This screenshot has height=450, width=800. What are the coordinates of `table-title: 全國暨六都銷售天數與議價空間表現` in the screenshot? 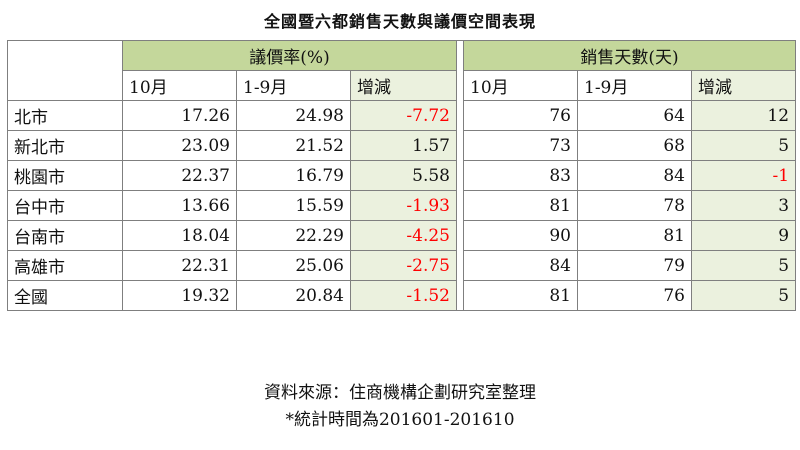 It's located at (399, 21).